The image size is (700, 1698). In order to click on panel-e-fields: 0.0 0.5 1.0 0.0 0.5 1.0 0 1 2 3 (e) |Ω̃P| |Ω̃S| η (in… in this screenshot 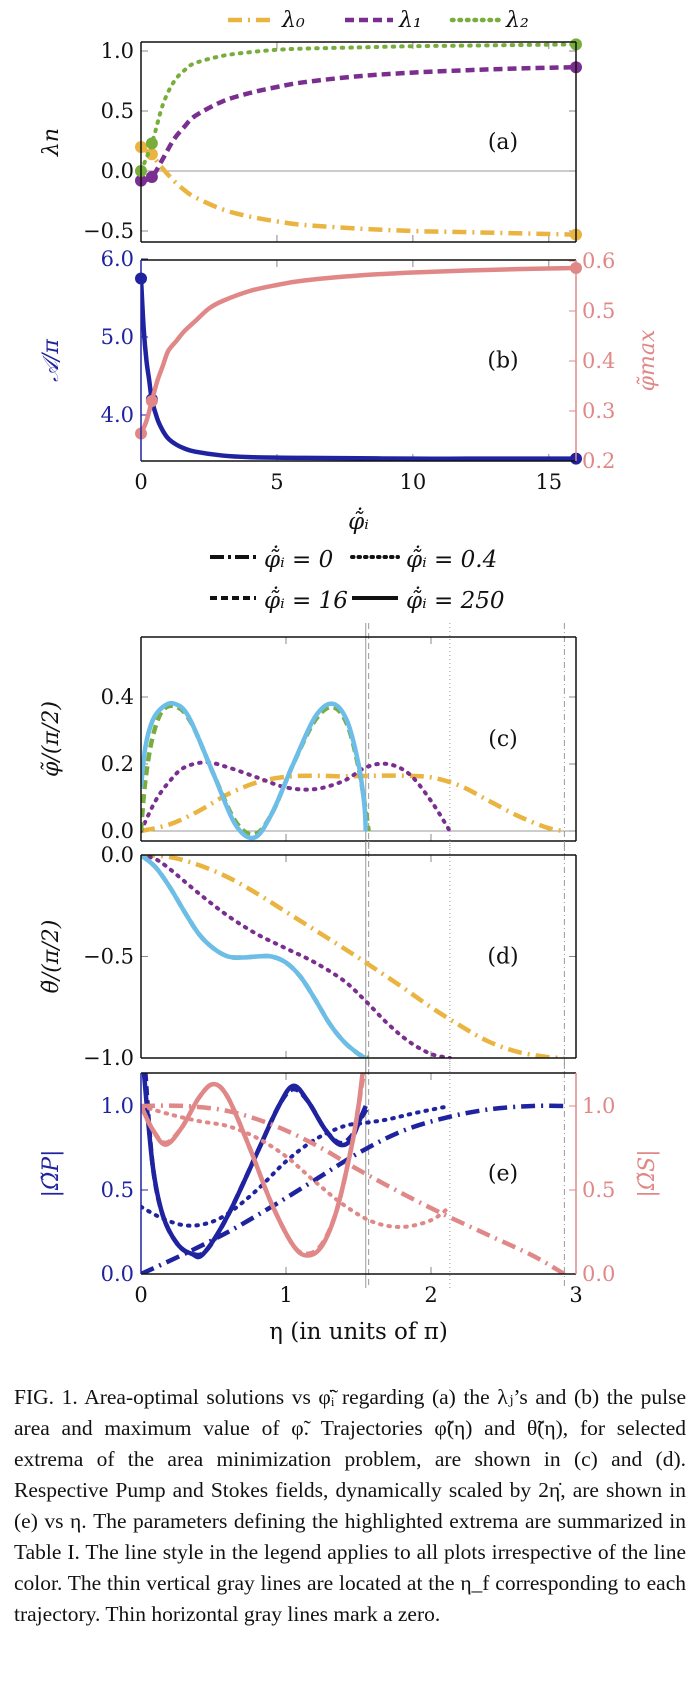, I will do `click(349, 1202)`.